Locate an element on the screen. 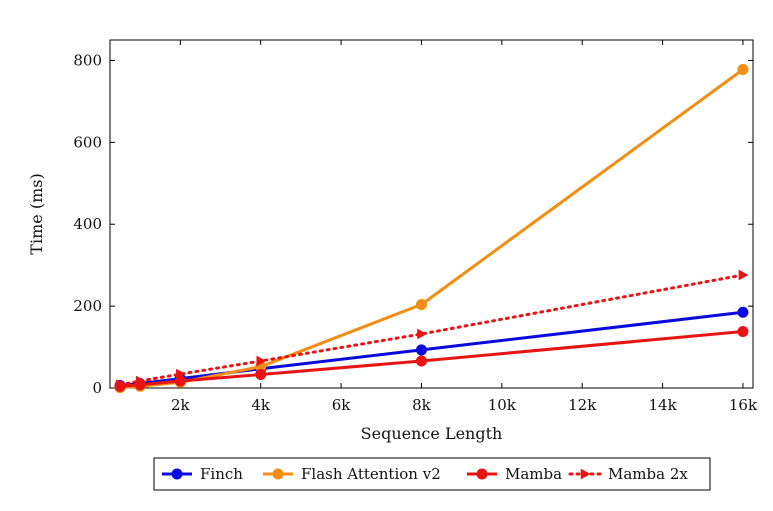 The height and width of the screenshot is (511, 773). legend-entry-mamba-2x: Mamba 2x is located at coordinates (628, 474).